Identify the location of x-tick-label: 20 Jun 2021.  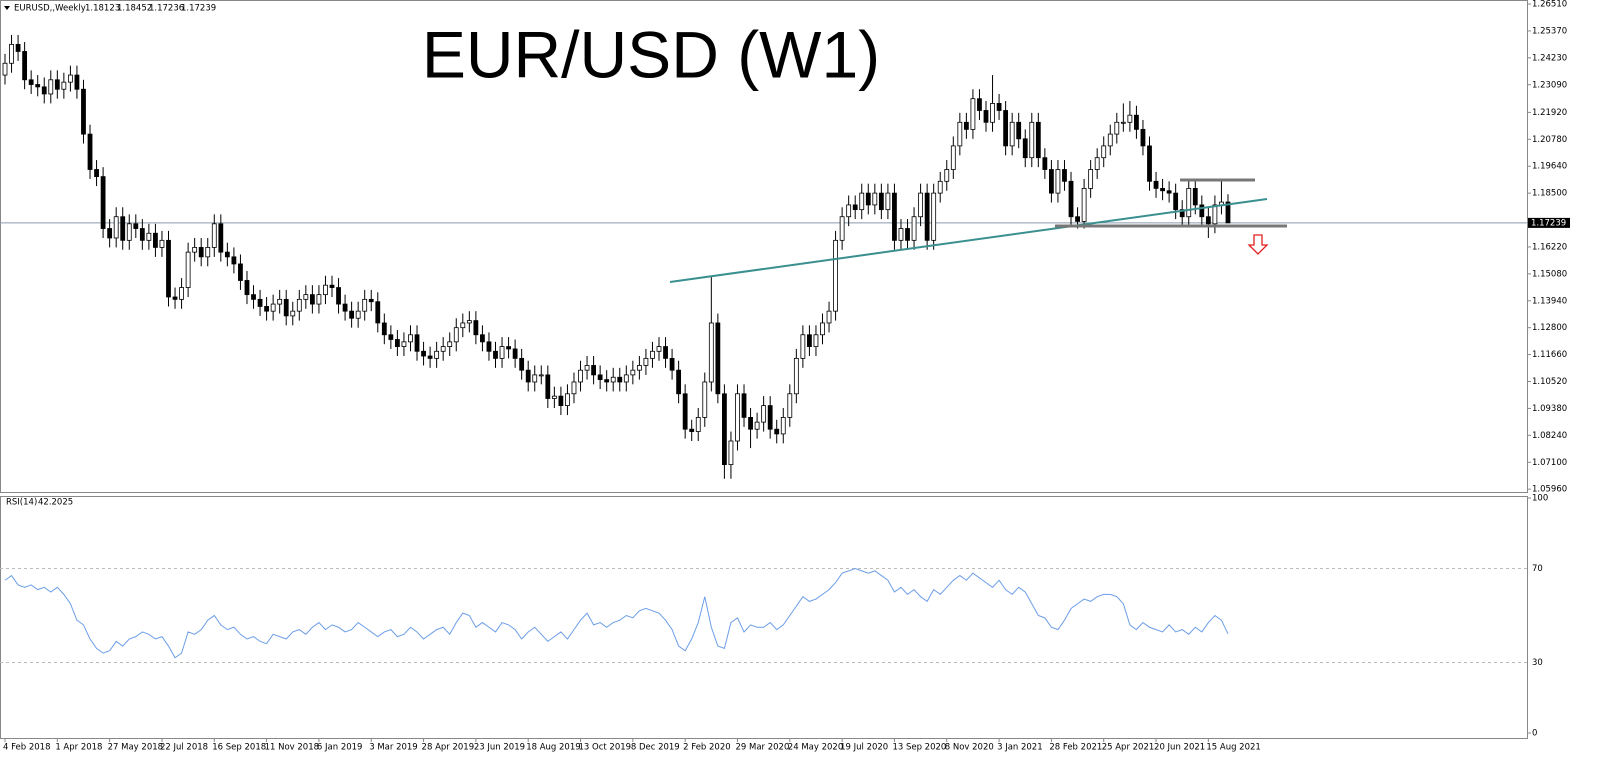
(1179, 748).